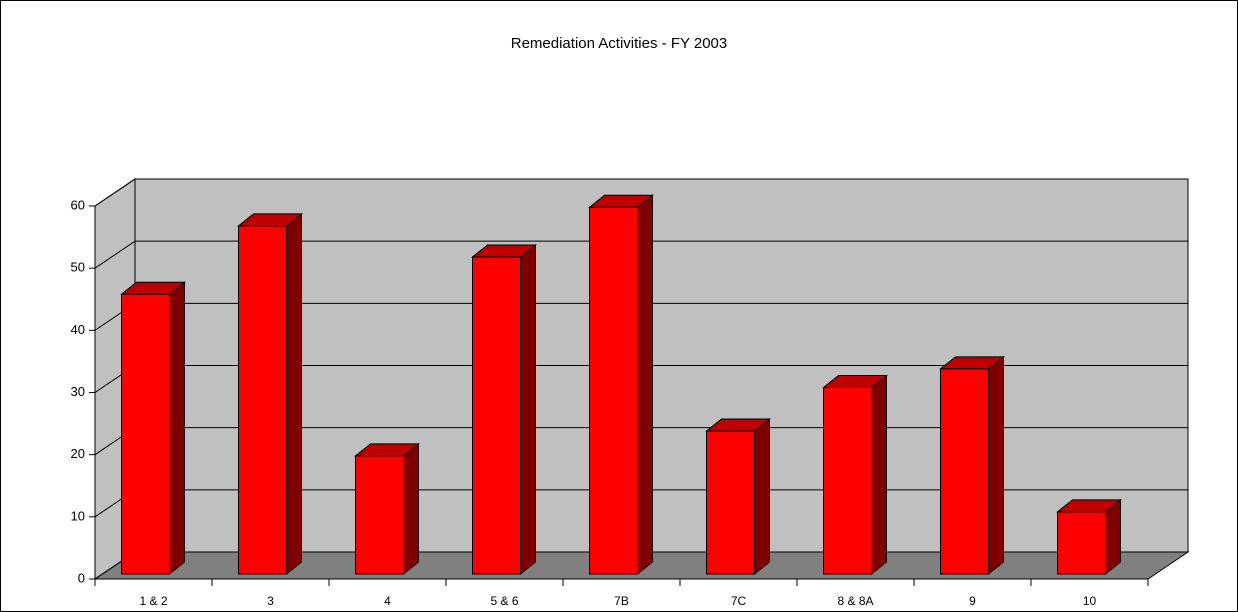  I want to click on x-tick-label: 8 & 8A, so click(855, 601).